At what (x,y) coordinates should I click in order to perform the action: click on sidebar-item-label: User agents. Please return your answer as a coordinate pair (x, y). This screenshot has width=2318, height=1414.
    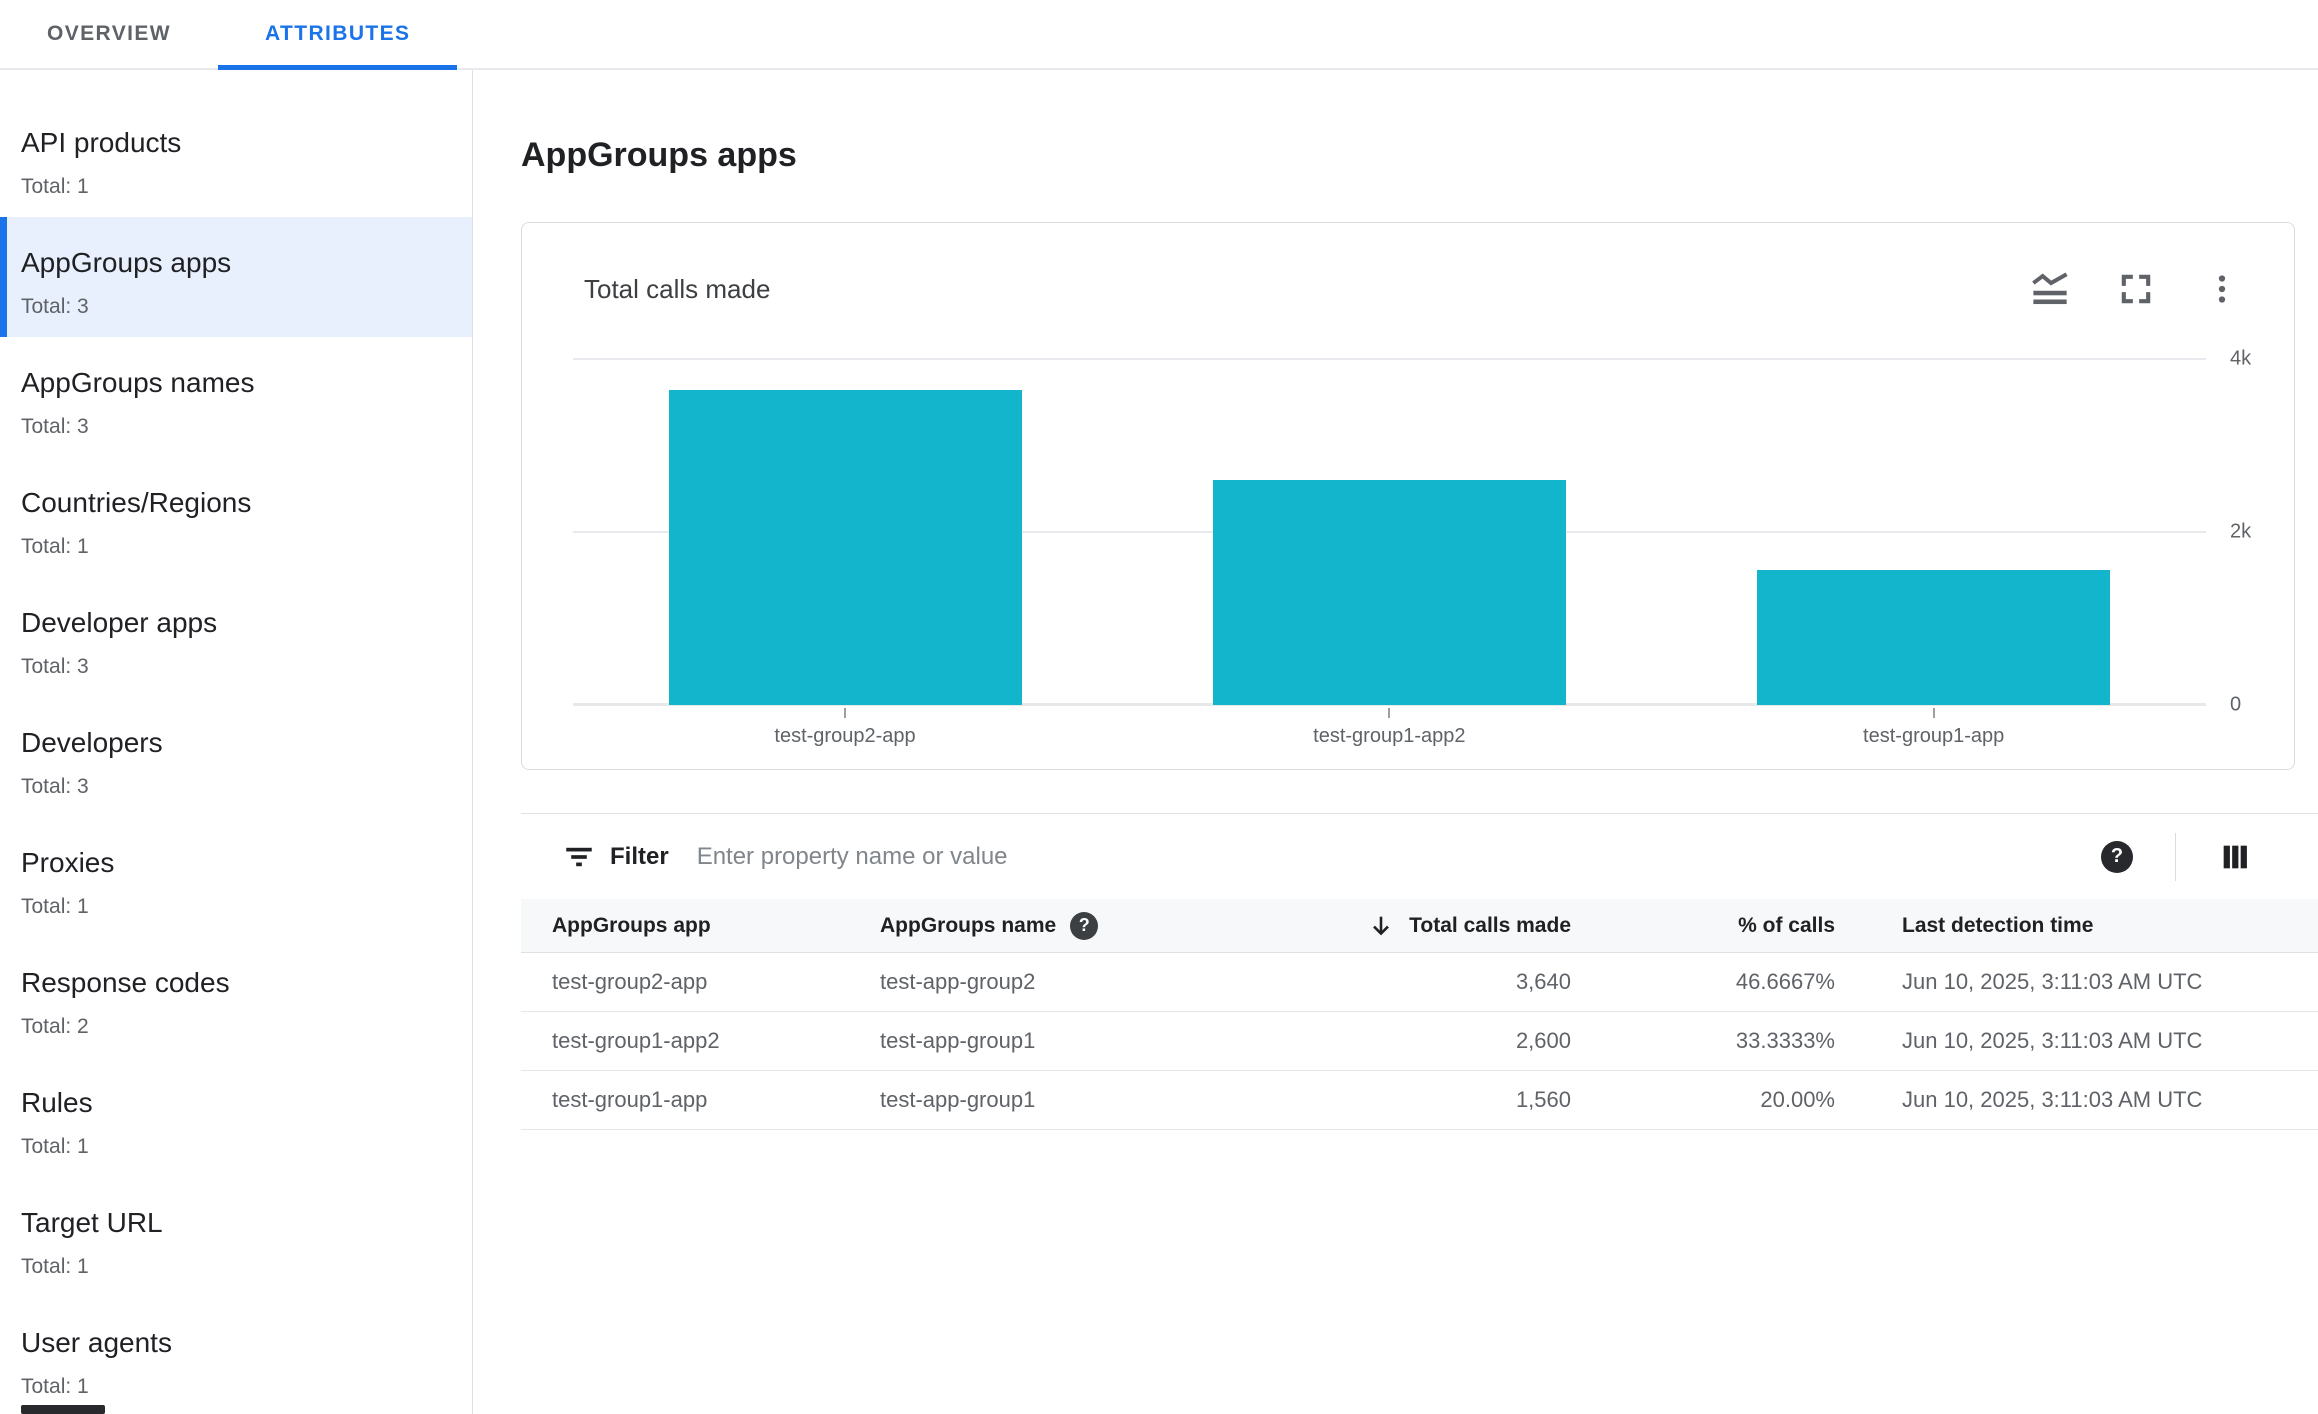
    Looking at the image, I should click on (96, 1342).